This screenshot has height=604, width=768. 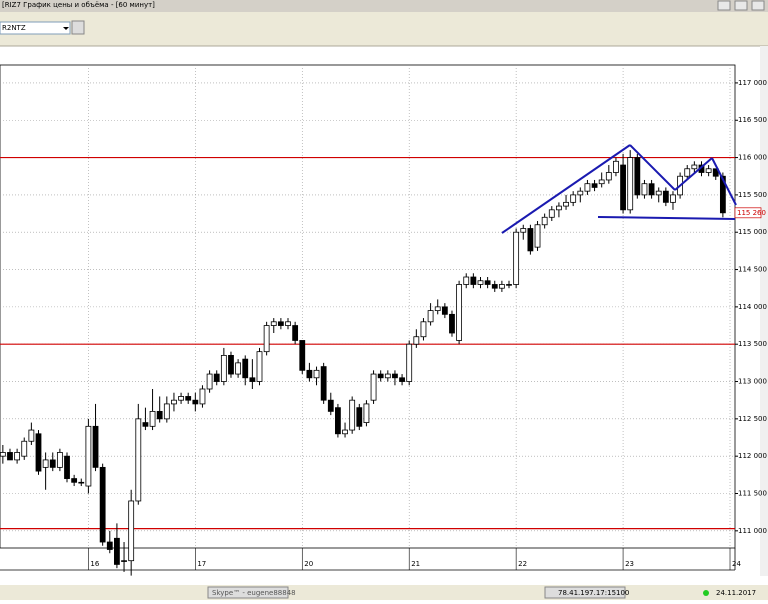 What do you see at coordinates (752, 120) in the screenshot?
I see `y-tick-label: 116 500` at bounding box center [752, 120].